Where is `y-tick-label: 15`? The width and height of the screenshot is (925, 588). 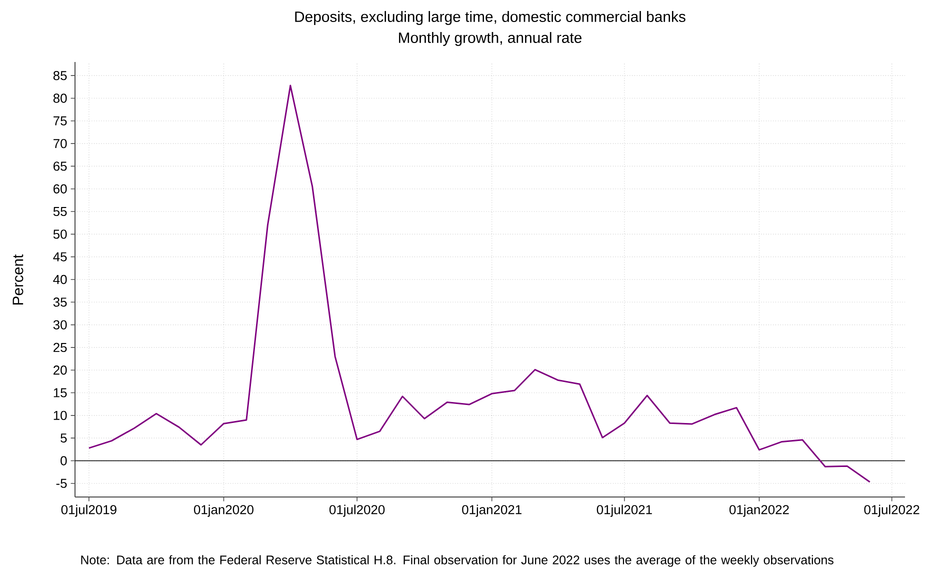 y-tick-label: 15 is located at coordinates (60, 393).